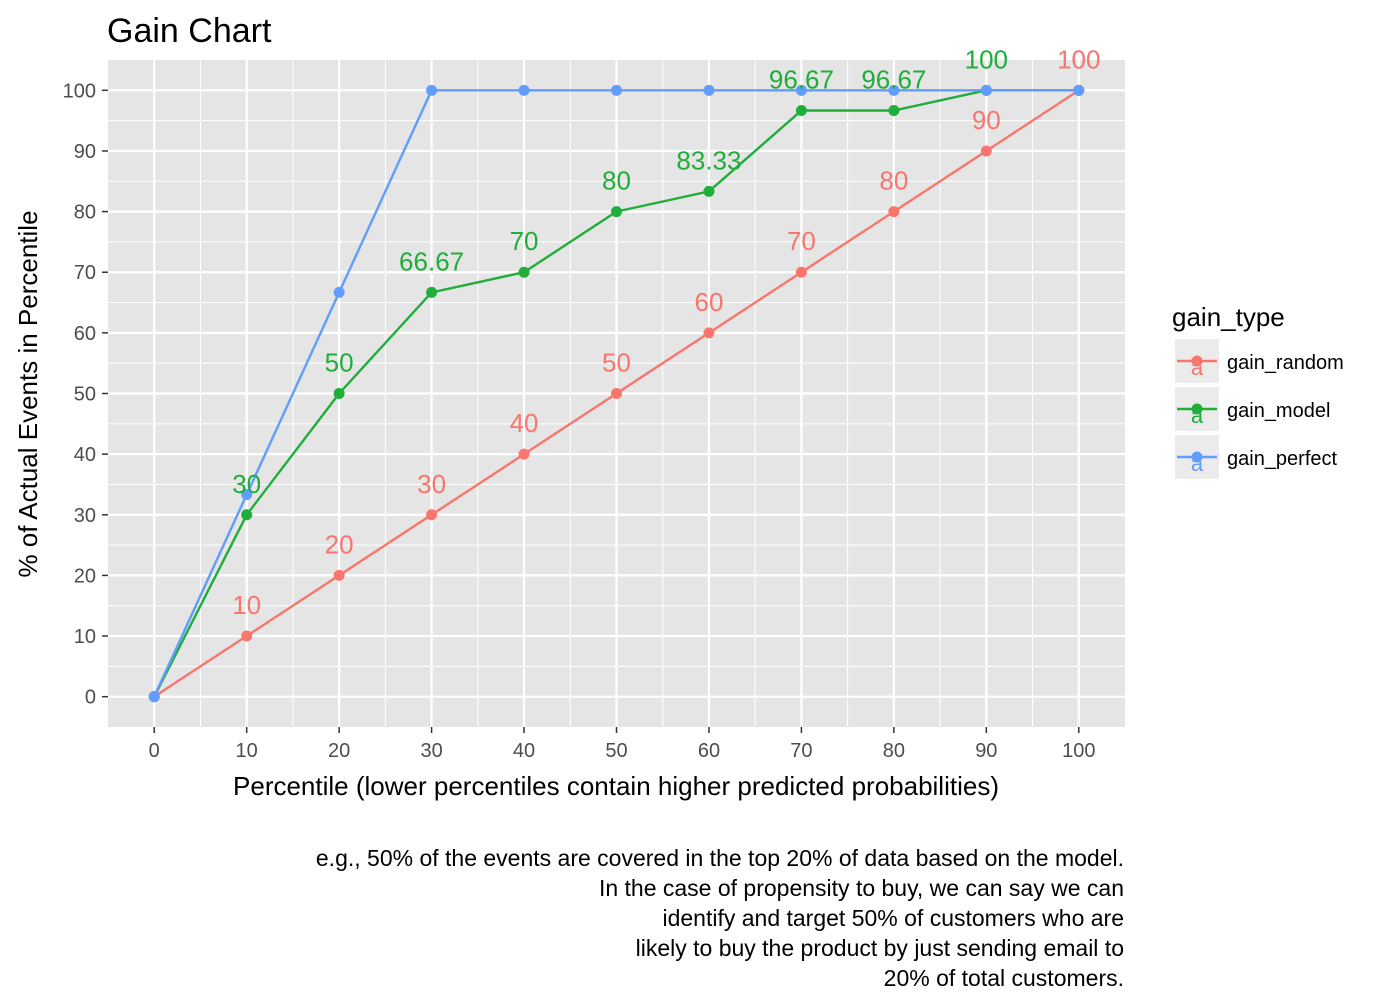 This screenshot has height=1000, width=1400. I want to click on x-tick-label: 70, so click(801, 751).